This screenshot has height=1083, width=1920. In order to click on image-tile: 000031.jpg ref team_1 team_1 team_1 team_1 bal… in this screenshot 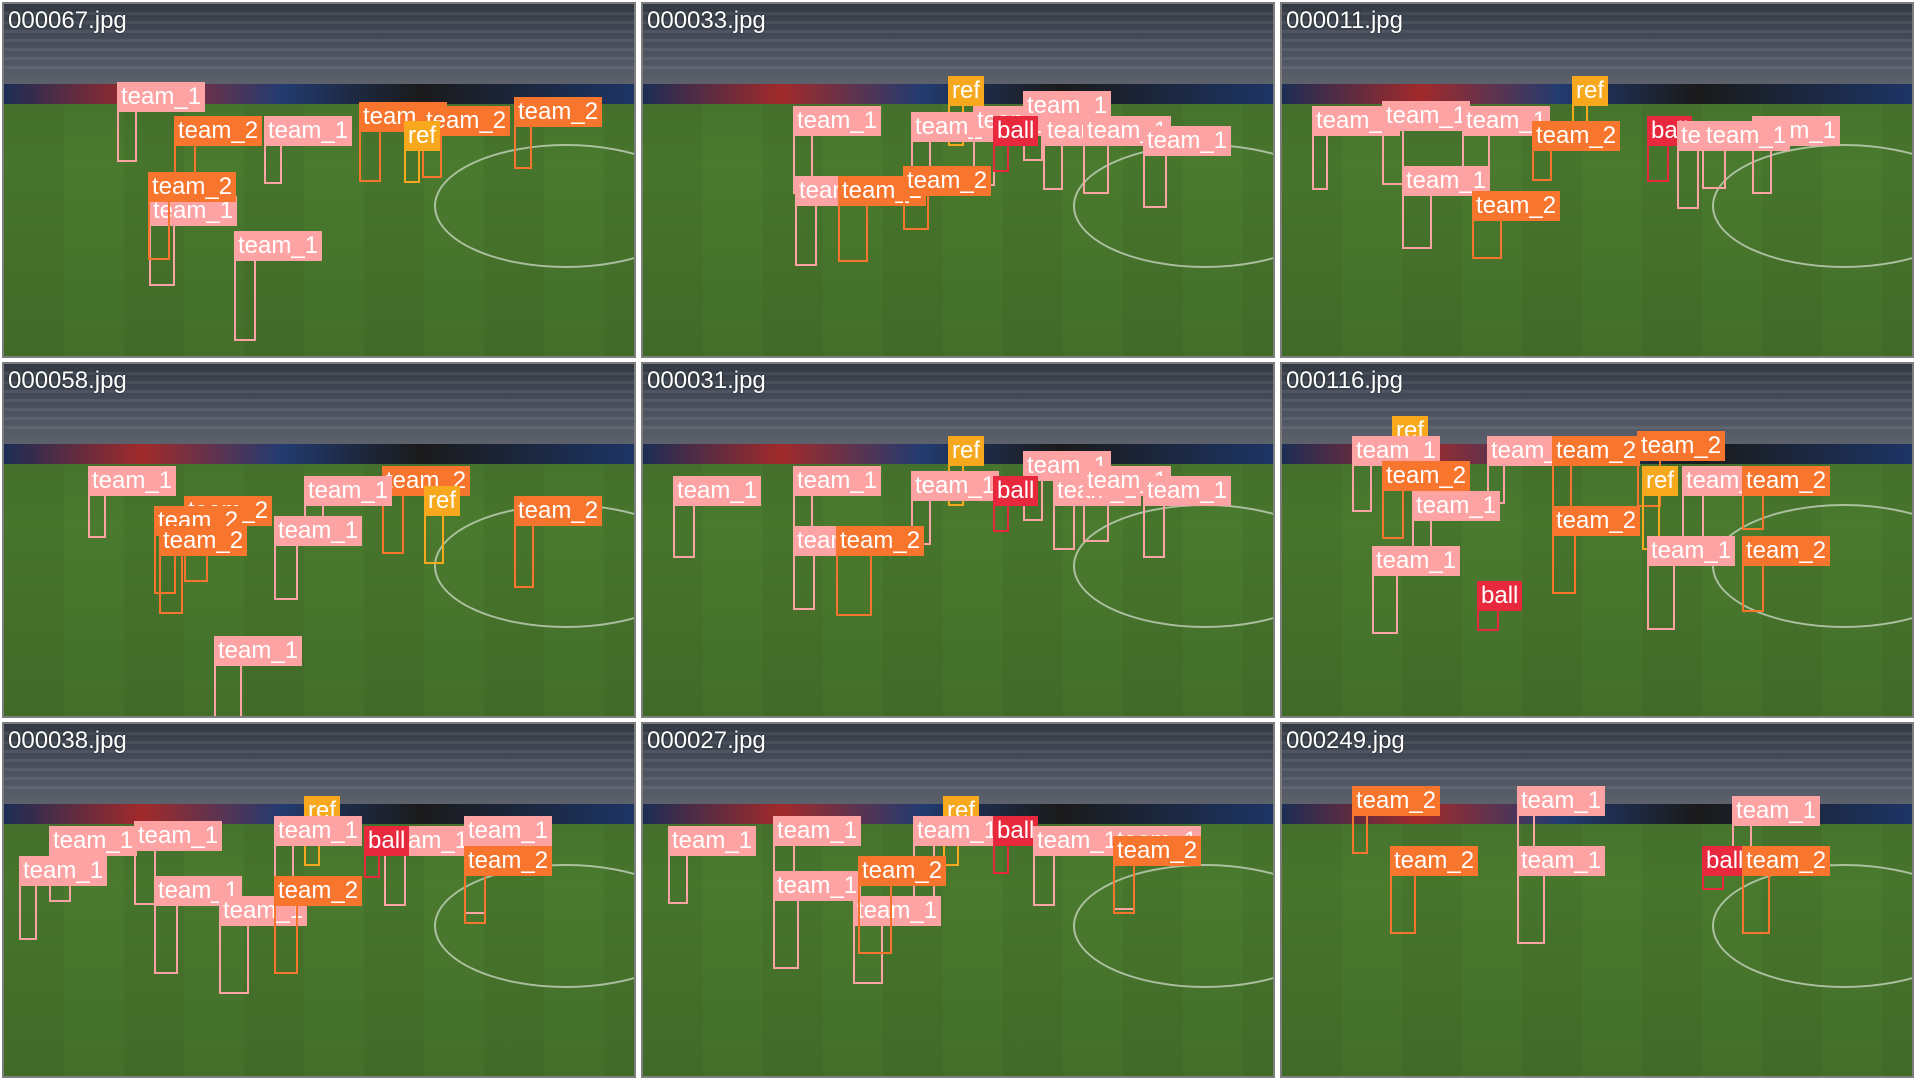, I will do `click(958, 540)`.